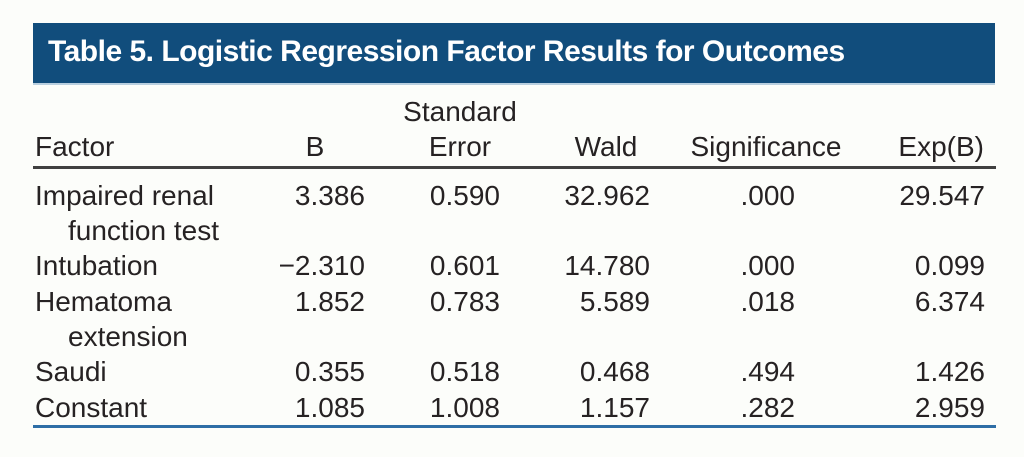  I want to click on b-cell: 0.355, so click(329, 371).